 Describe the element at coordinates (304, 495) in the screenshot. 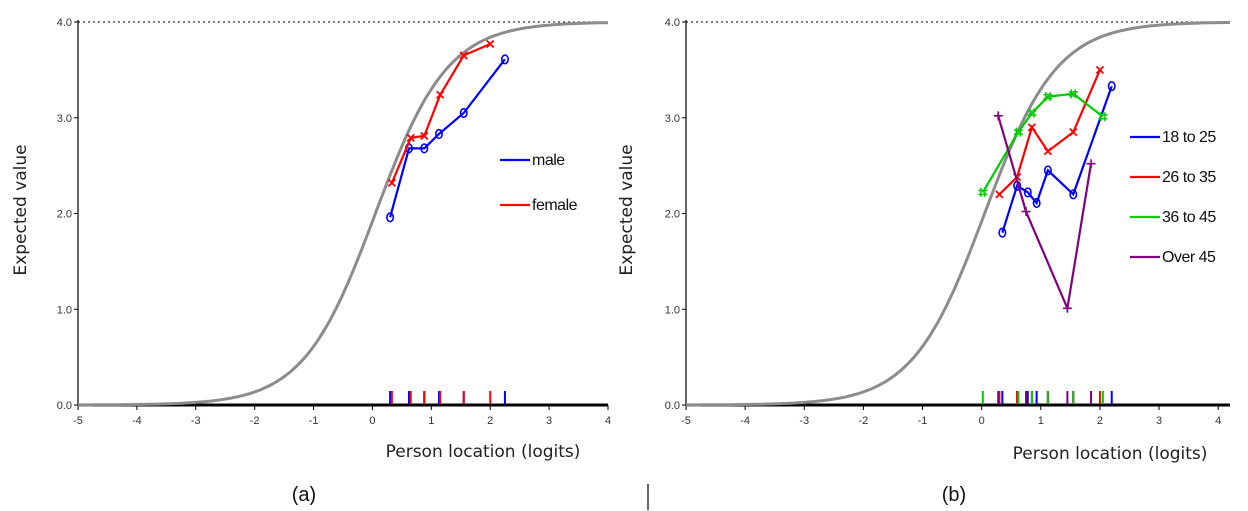

I see `caption-a: (a)` at that location.